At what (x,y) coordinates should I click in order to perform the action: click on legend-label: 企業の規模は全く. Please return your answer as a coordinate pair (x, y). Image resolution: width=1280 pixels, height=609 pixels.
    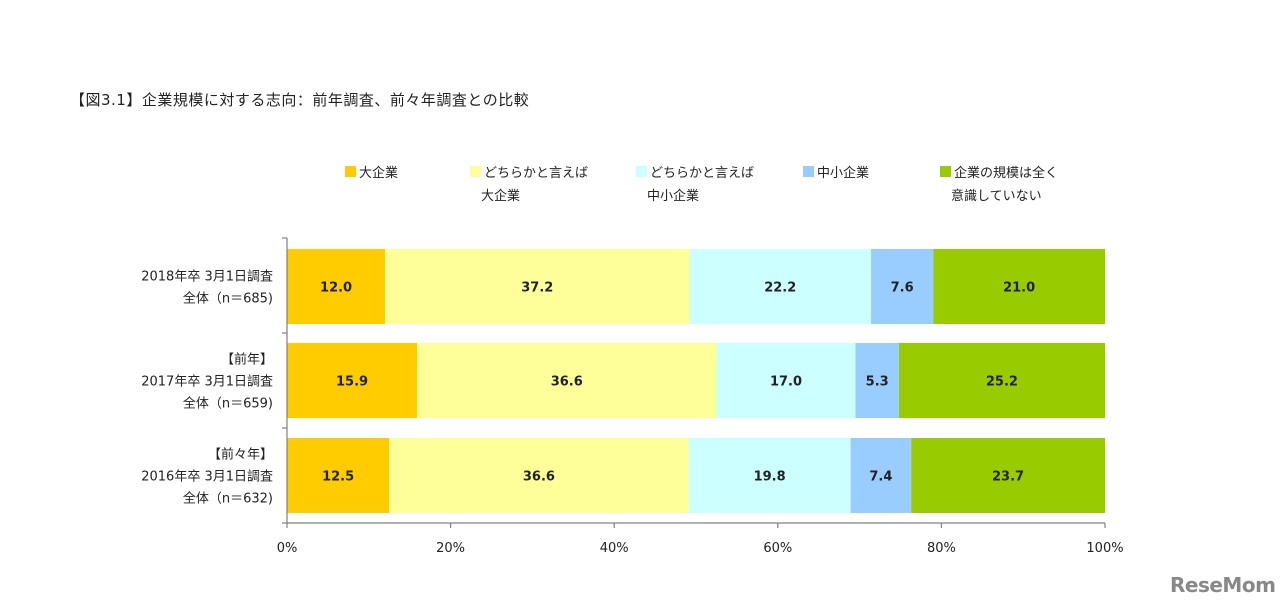
    Looking at the image, I should click on (1006, 173).